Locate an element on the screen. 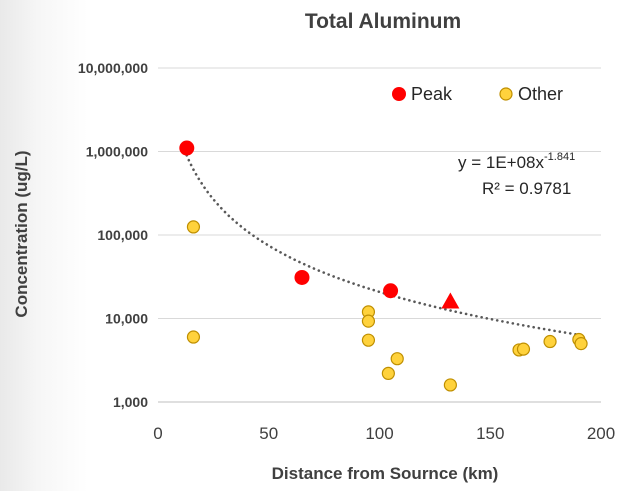 The width and height of the screenshot is (627, 491). y-tick-labels: 1,000 10,000 100,000 1,000,000 10,000,000 is located at coordinates (113, 235).